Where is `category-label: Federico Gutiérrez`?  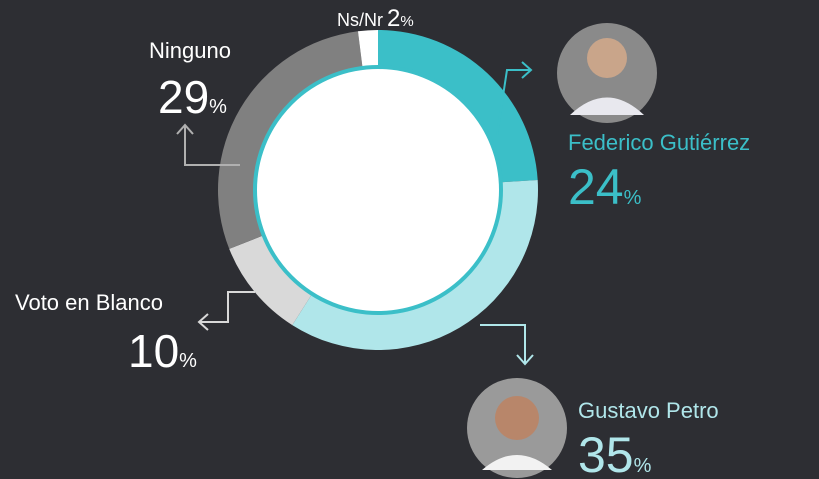 category-label: Federico Gutiérrez is located at coordinates (659, 142).